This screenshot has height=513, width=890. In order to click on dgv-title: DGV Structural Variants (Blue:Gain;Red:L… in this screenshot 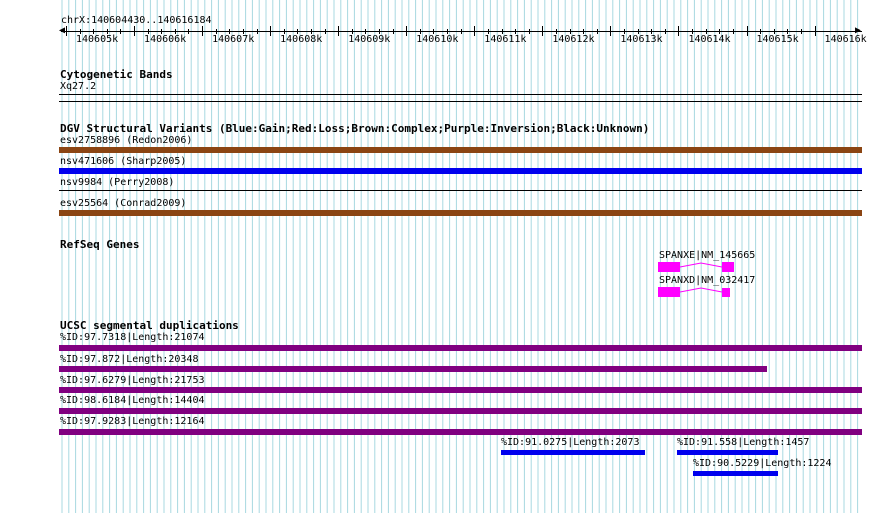, I will do `click(355, 128)`.